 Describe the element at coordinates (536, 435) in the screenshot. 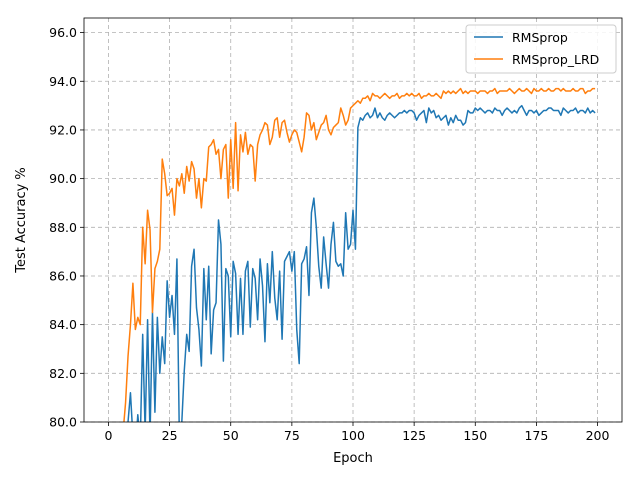

I see `x-tick-label: 175` at that location.